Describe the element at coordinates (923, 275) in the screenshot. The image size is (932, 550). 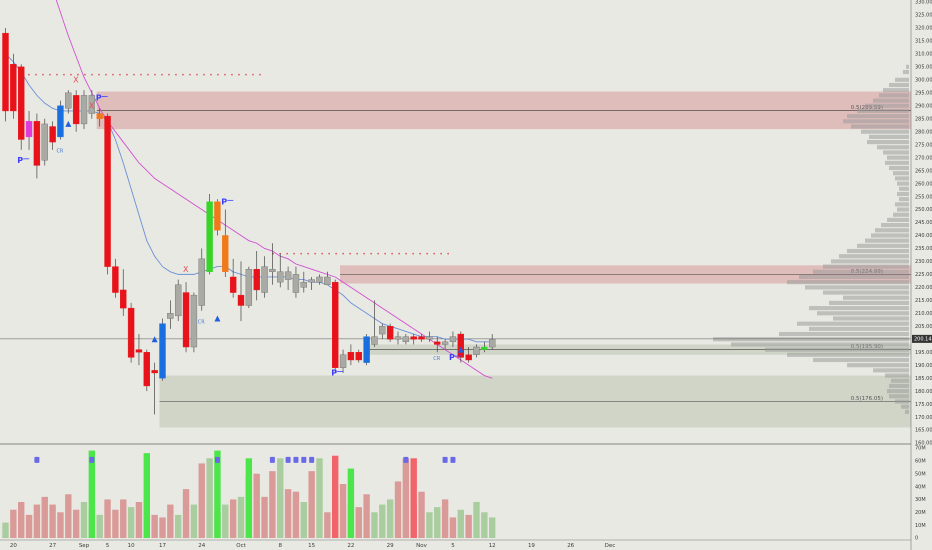
I see `price-tick-21: 225.00` at that location.